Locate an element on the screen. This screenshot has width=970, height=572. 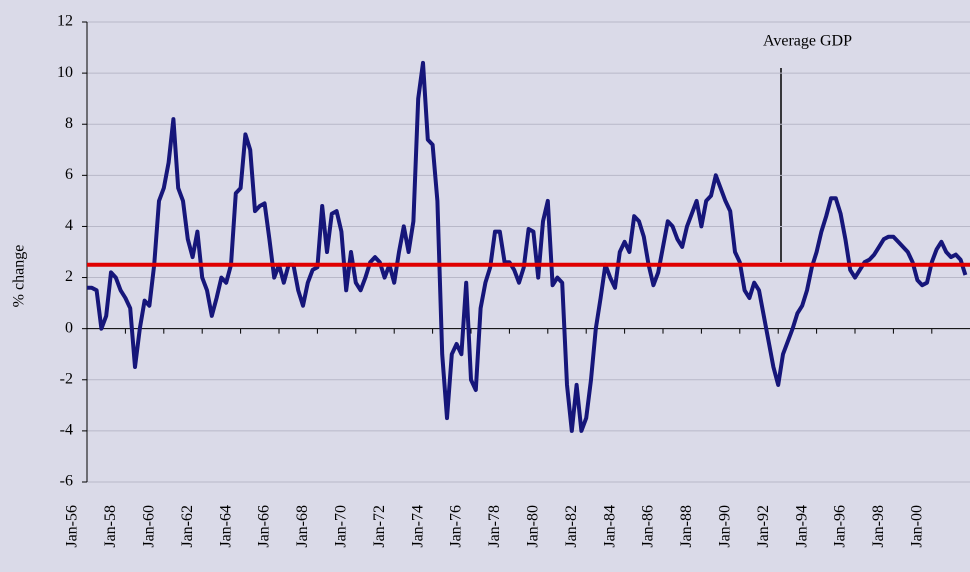
x-tick-label: Jan-56 is located at coordinates (72, 526).